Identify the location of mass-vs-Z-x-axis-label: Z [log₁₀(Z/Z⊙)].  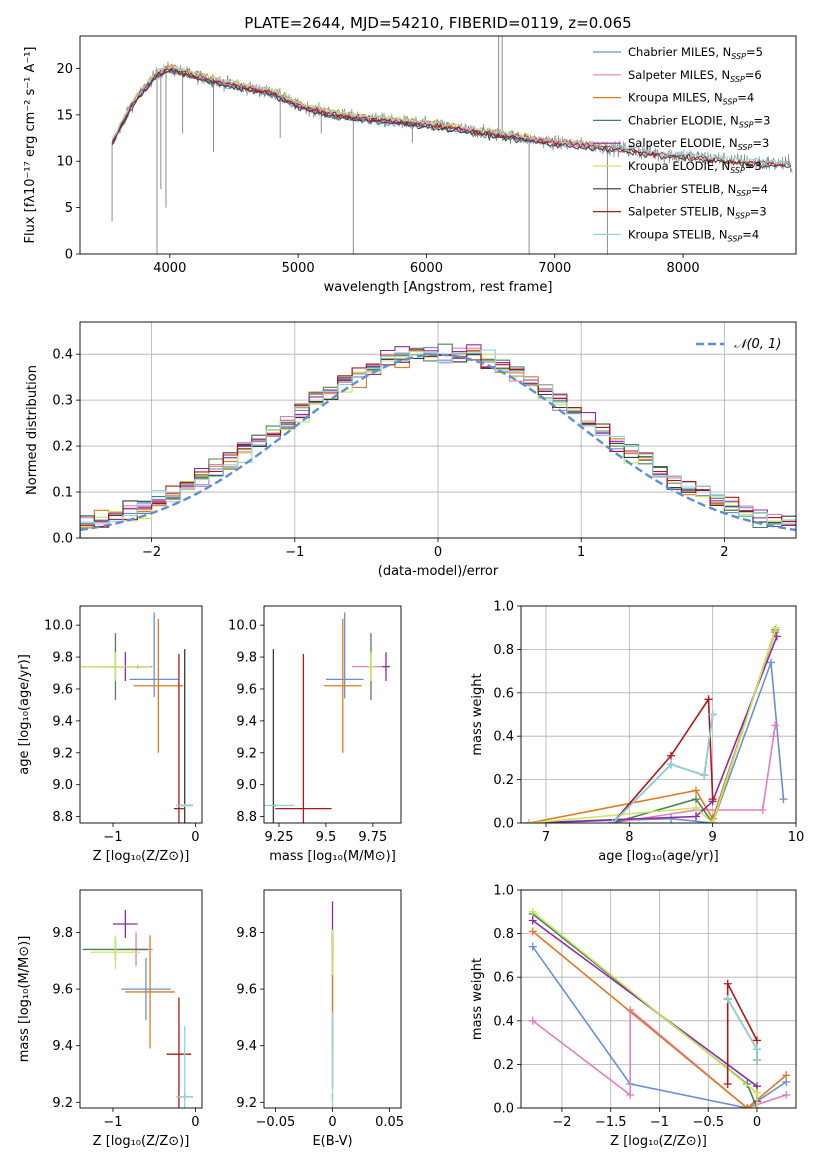
(141, 1141).